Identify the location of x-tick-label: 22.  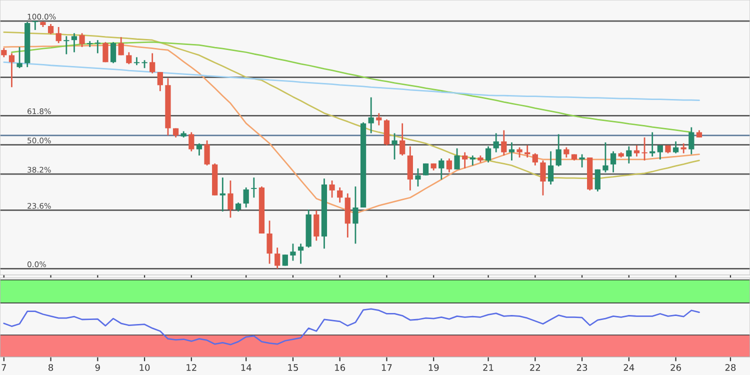
(535, 367).